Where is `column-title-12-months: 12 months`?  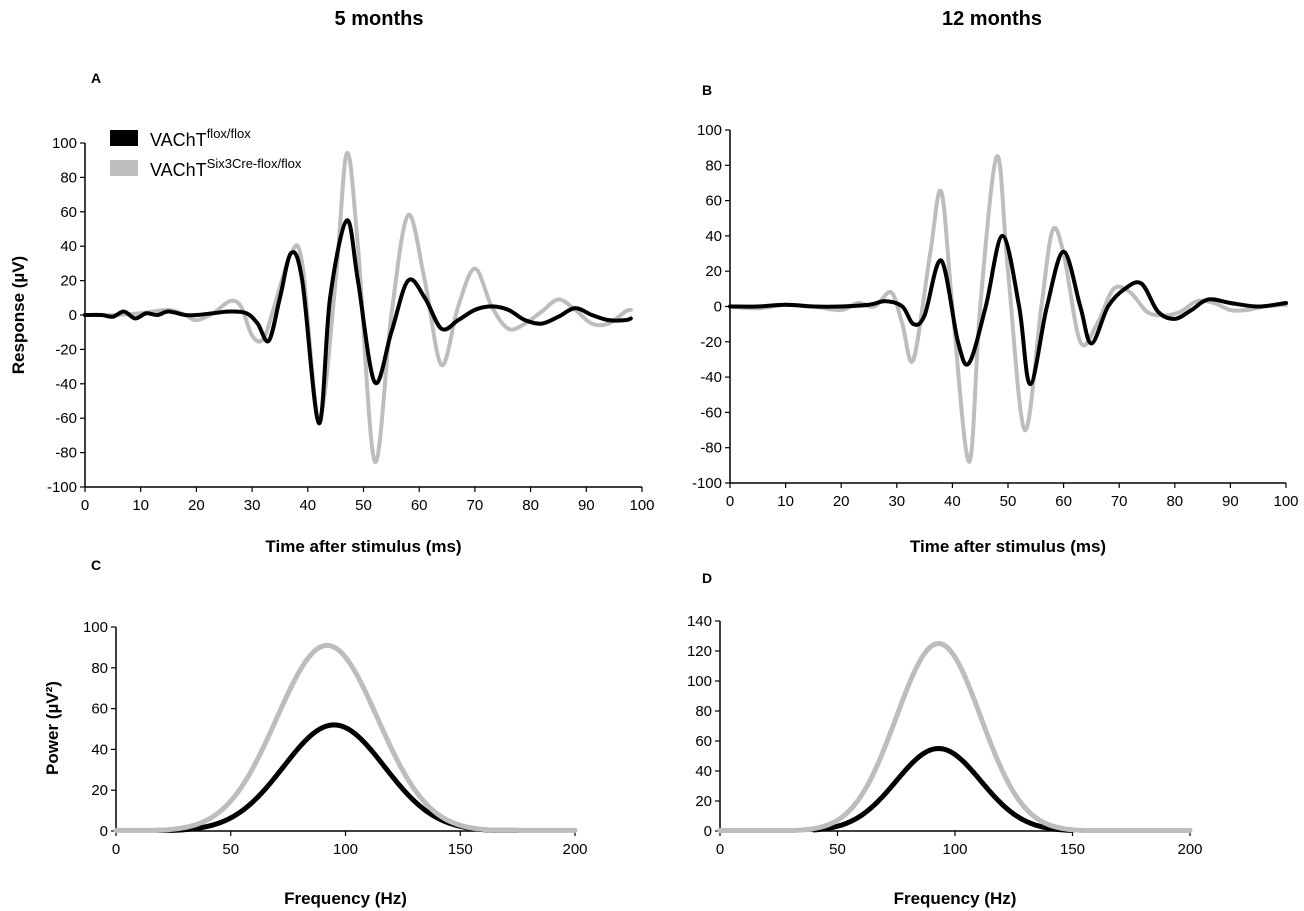 column-title-12-months: 12 months is located at coordinates (992, 19).